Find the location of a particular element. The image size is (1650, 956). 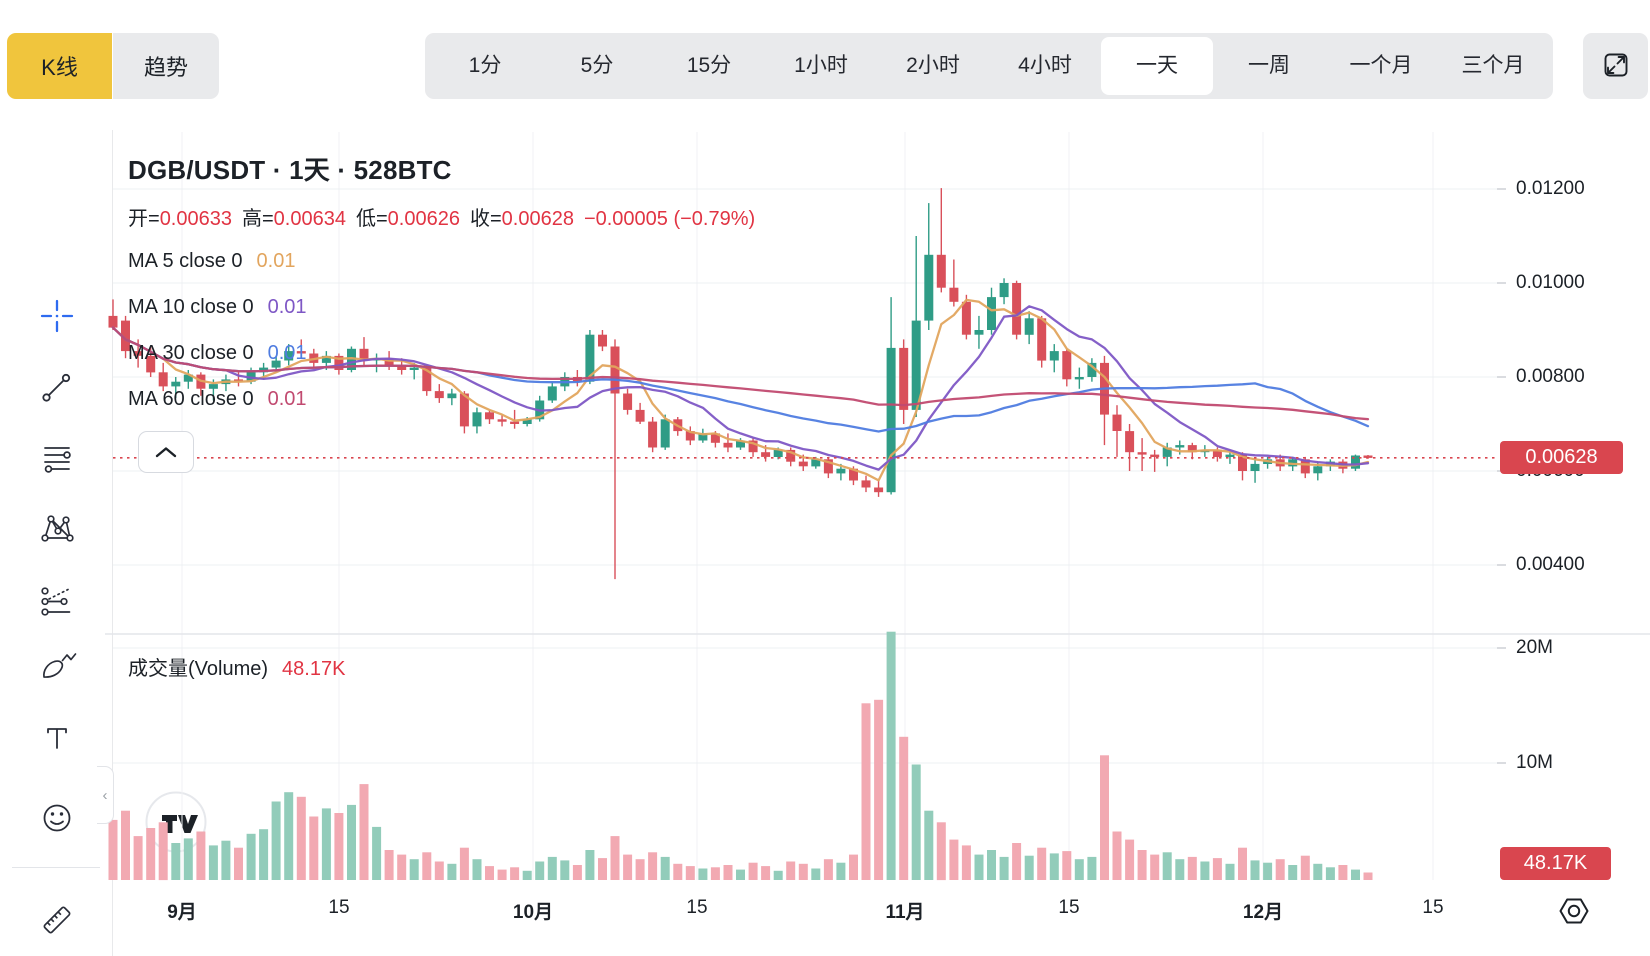

xabcd-pattern-icon is located at coordinates (57, 530).